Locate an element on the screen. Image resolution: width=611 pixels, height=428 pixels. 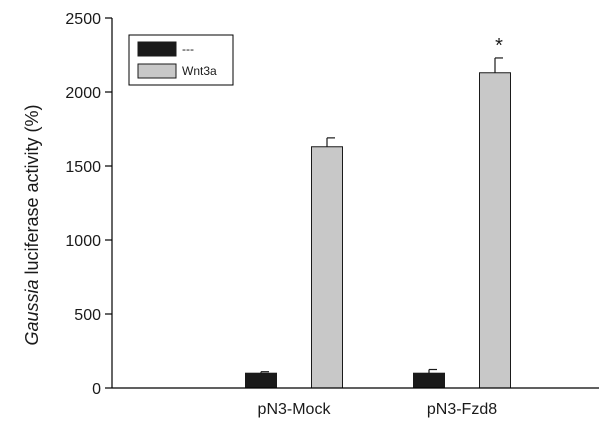
legend-label-series-0: --- is located at coordinates (188, 49).